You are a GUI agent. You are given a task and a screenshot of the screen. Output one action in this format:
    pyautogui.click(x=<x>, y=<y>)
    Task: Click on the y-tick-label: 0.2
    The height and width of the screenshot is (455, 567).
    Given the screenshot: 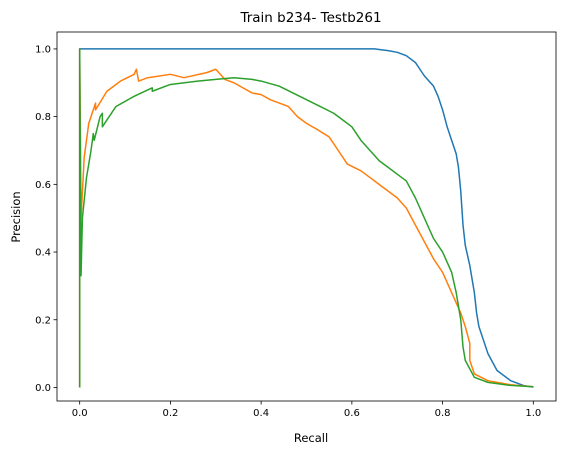 What is the action you would take?
    pyautogui.click(x=43, y=320)
    